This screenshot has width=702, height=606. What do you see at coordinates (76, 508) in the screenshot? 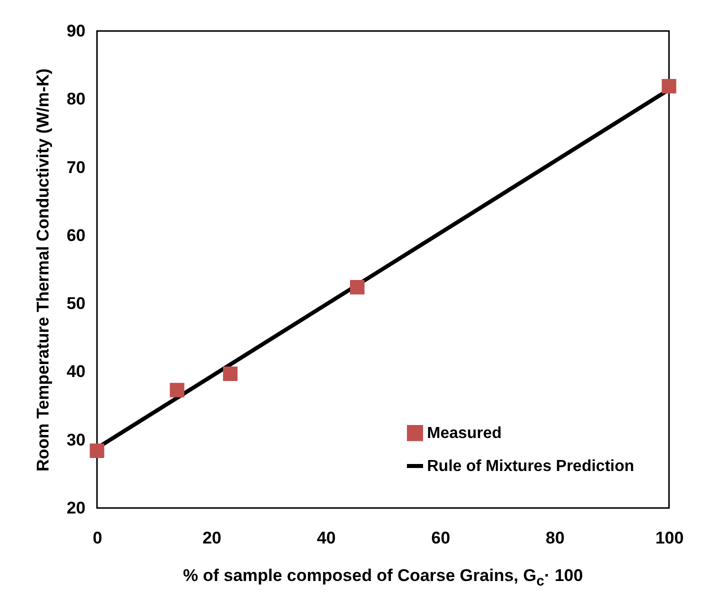
I see `y-tick-label: 20` at bounding box center [76, 508].